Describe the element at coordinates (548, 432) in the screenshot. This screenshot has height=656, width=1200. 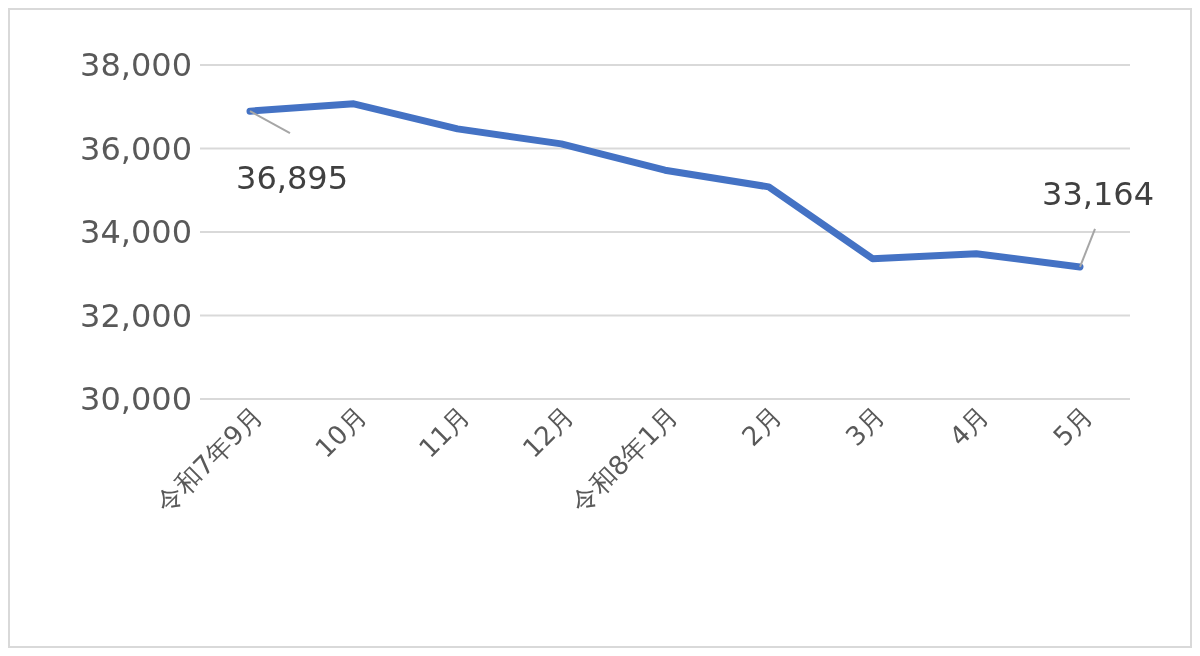
I see `x-tick-label: 12月` at that location.